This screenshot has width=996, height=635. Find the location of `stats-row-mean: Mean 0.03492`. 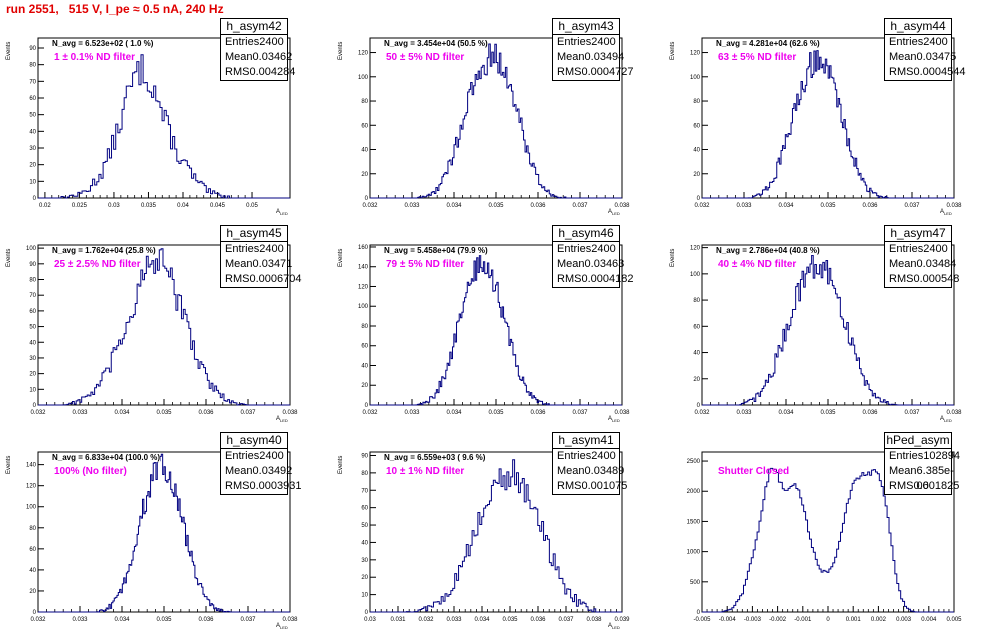

stats-row-mean: Mean 0.03492 is located at coordinates (256, 471).